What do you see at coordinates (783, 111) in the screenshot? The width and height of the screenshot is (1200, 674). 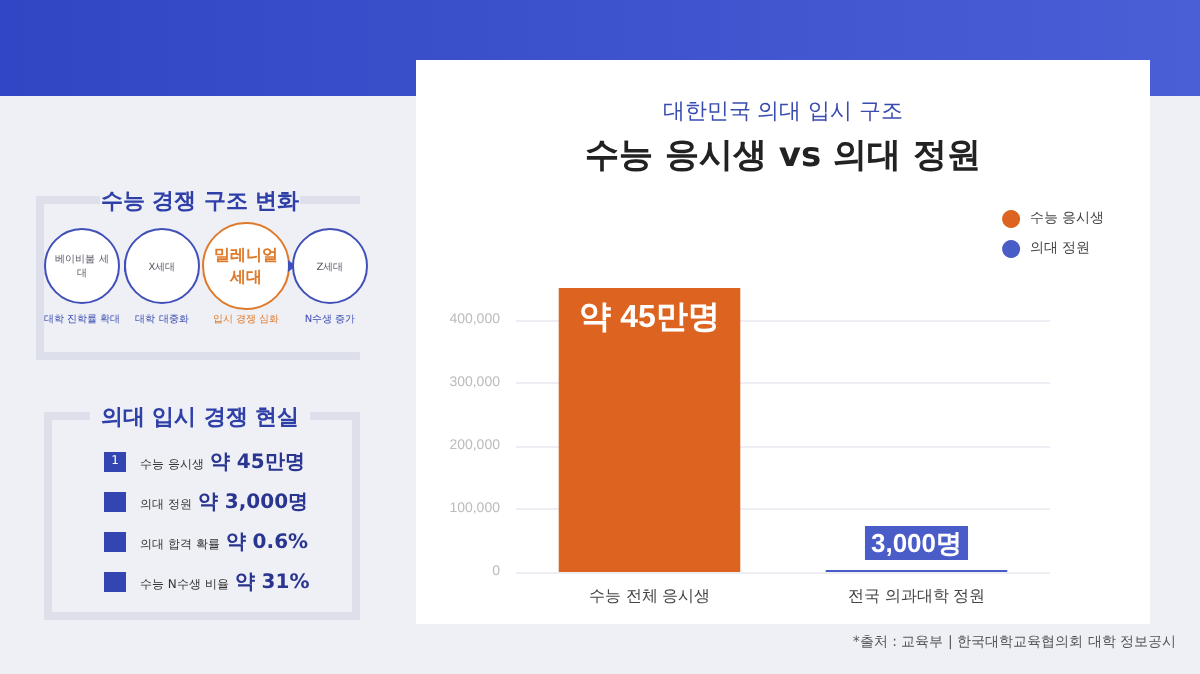 I see `chart-subtitle: 대한민국 의대 입시 구조` at bounding box center [783, 111].